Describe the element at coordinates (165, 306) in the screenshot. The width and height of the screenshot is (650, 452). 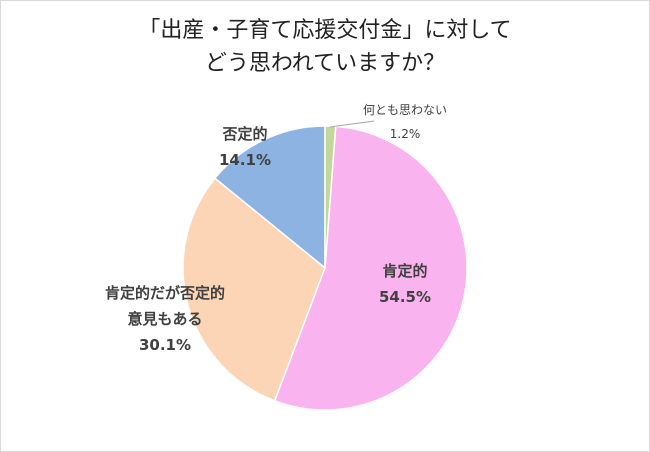
I see `category-label: 肯定的だが否定的 意見もある` at that location.